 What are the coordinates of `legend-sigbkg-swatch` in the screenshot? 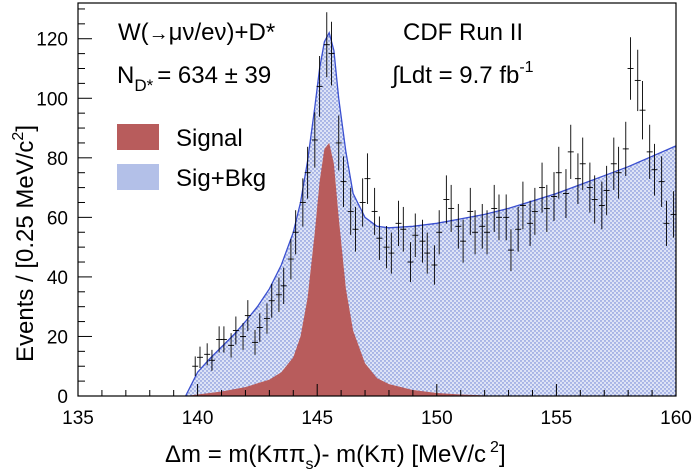 It's located at (138, 177).